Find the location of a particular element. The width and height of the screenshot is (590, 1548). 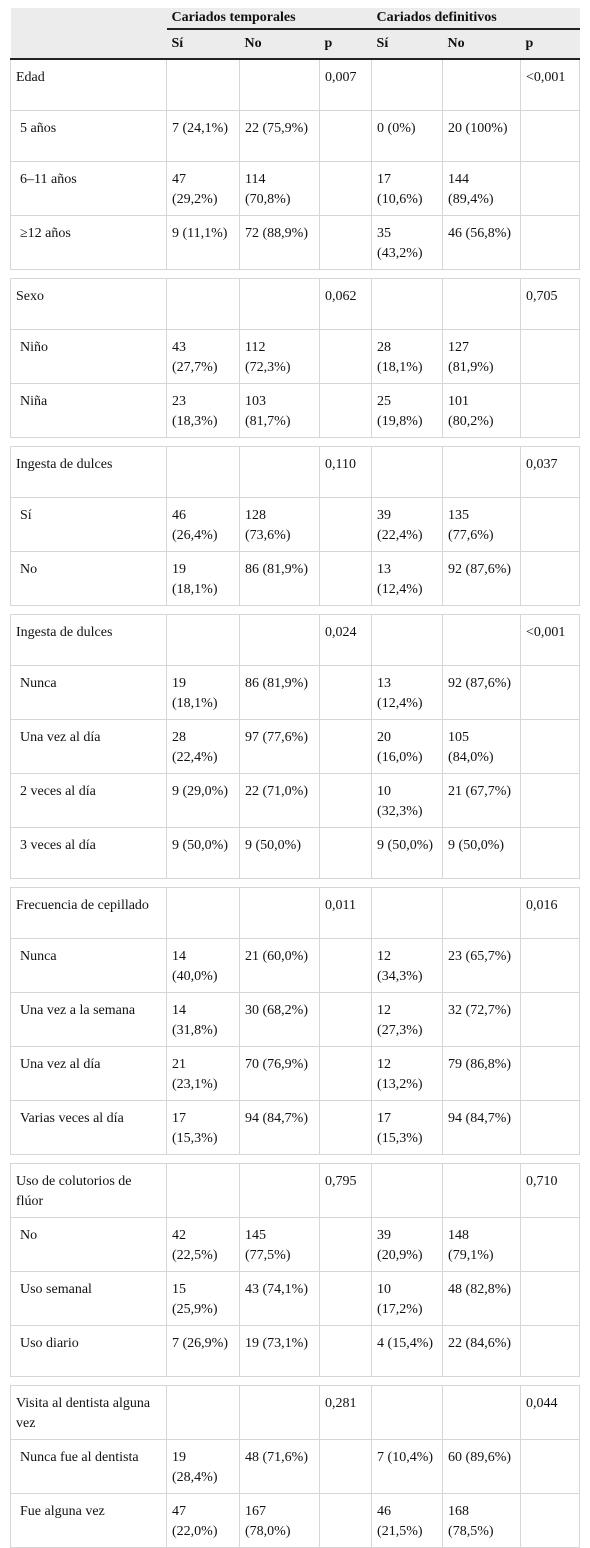

row-label: Una vez al día is located at coordinates (88, 1073).